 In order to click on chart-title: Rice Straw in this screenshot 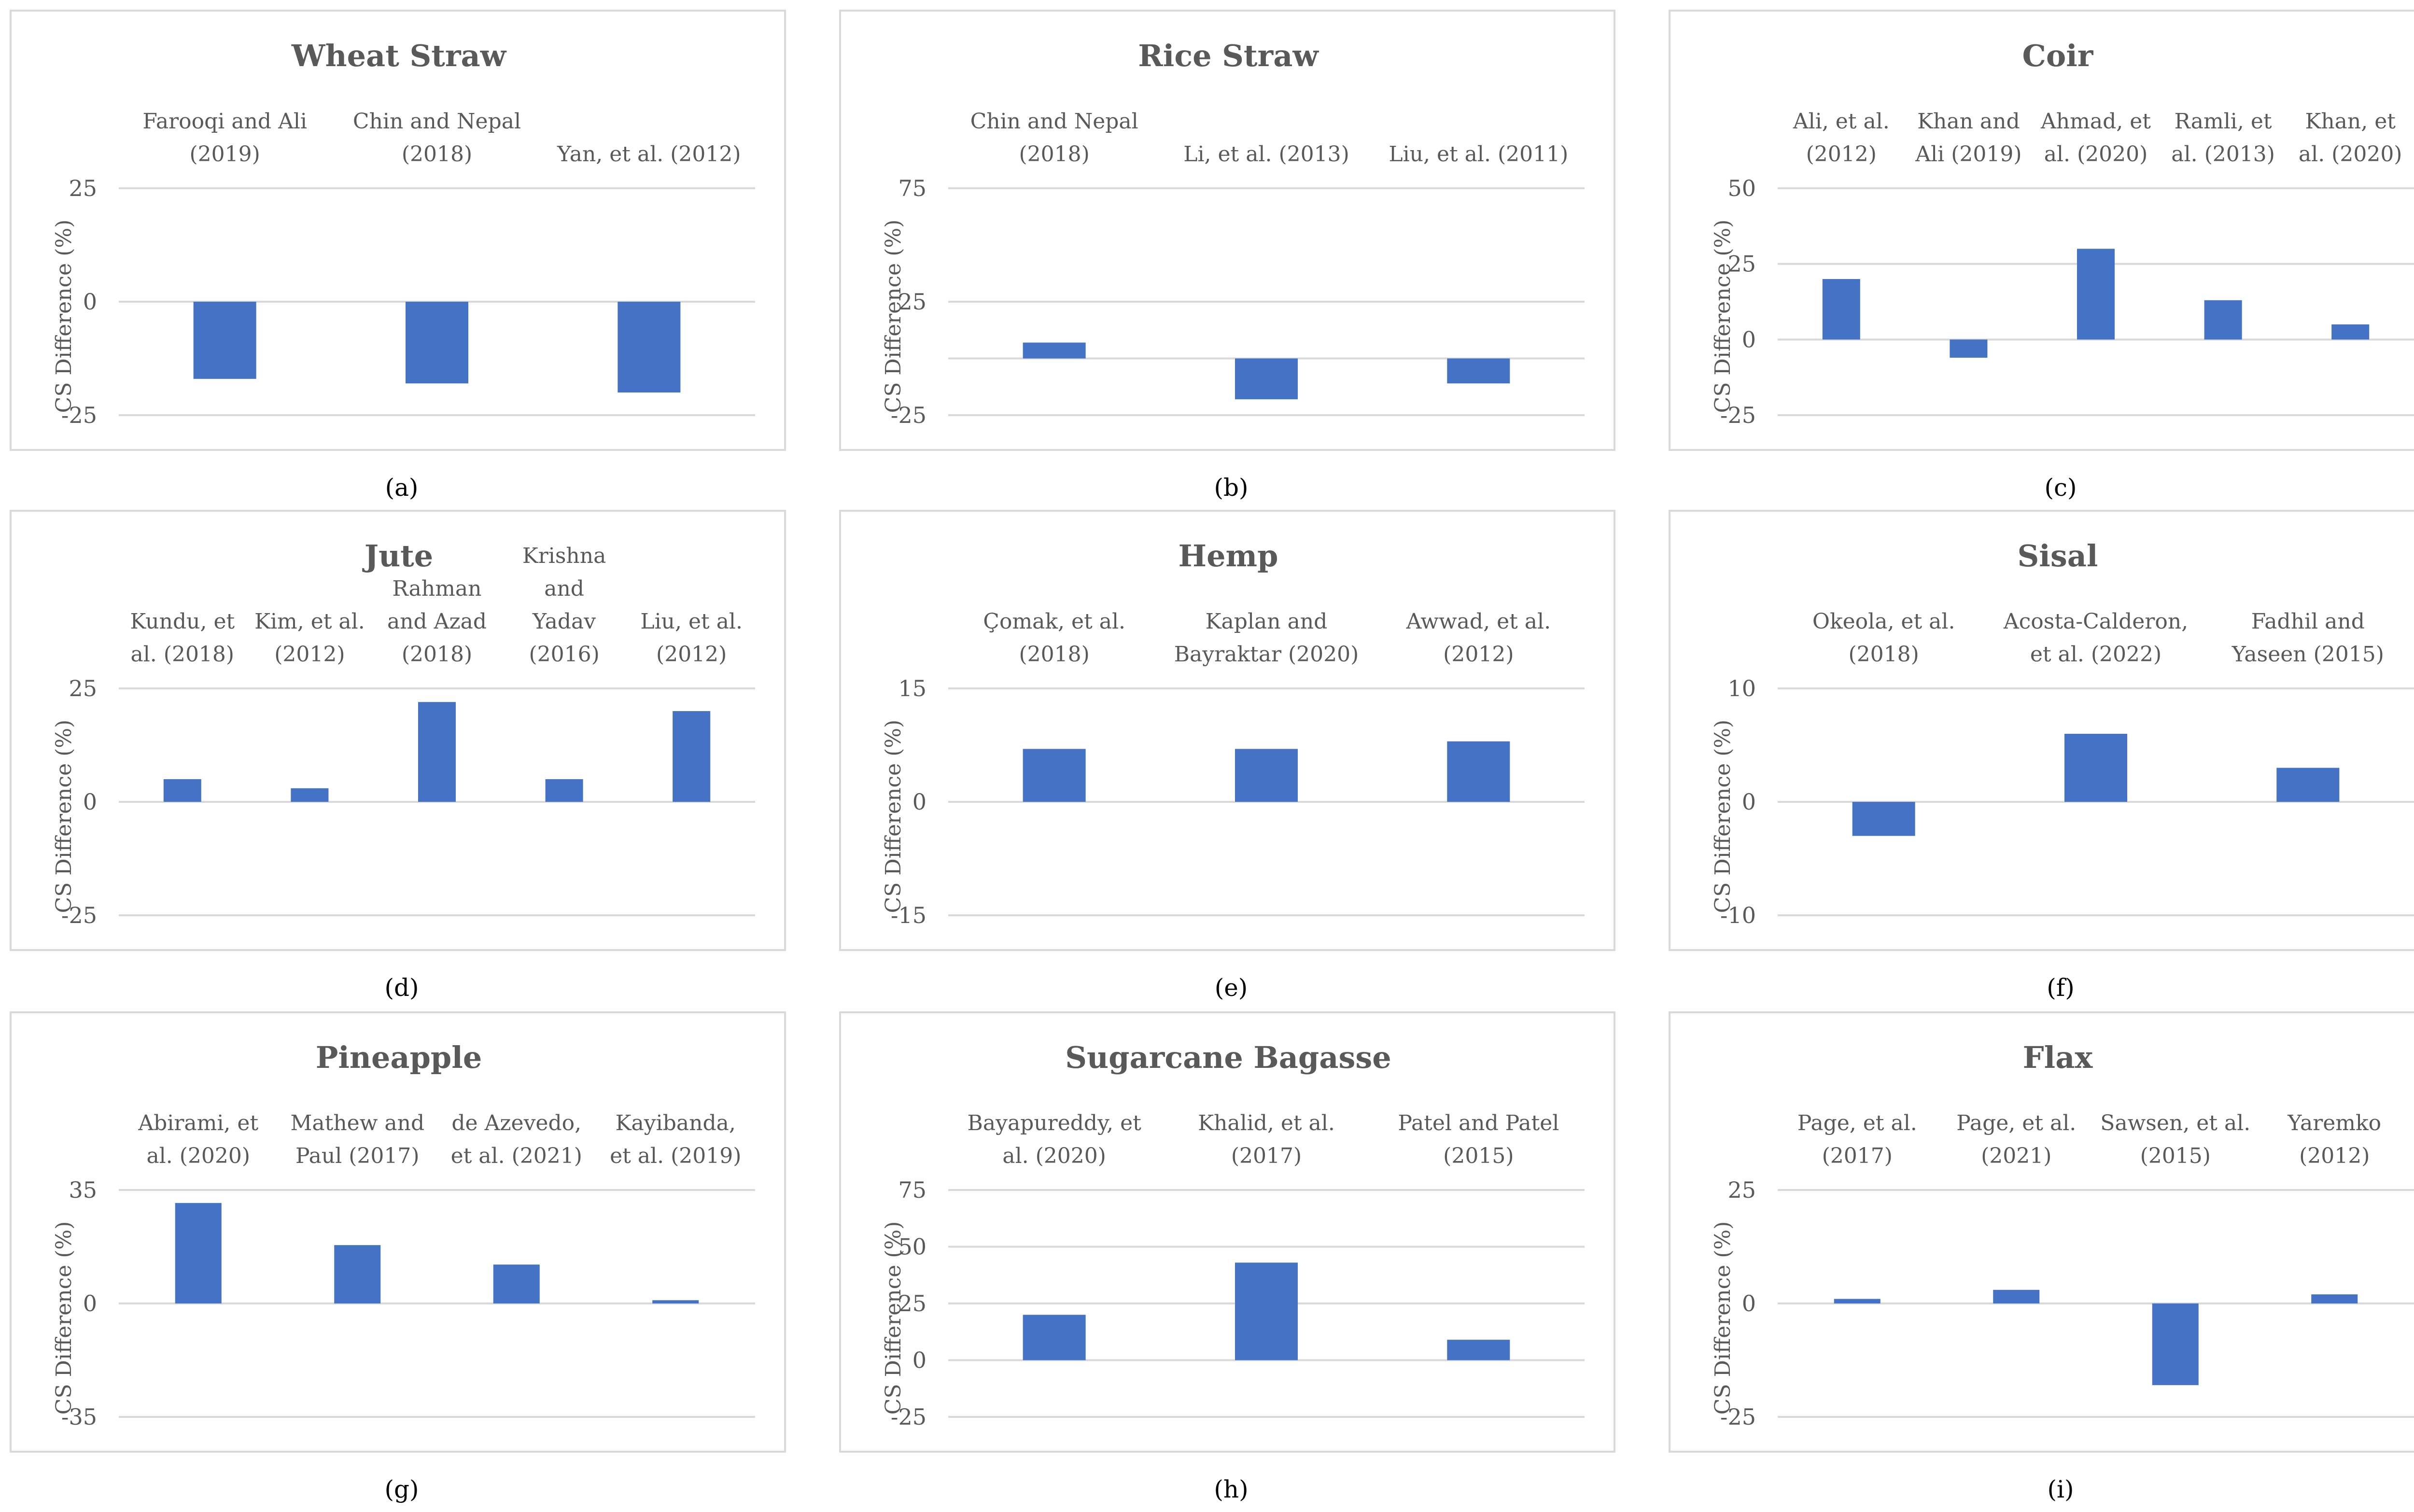, I will do `click(1228, 56)`.